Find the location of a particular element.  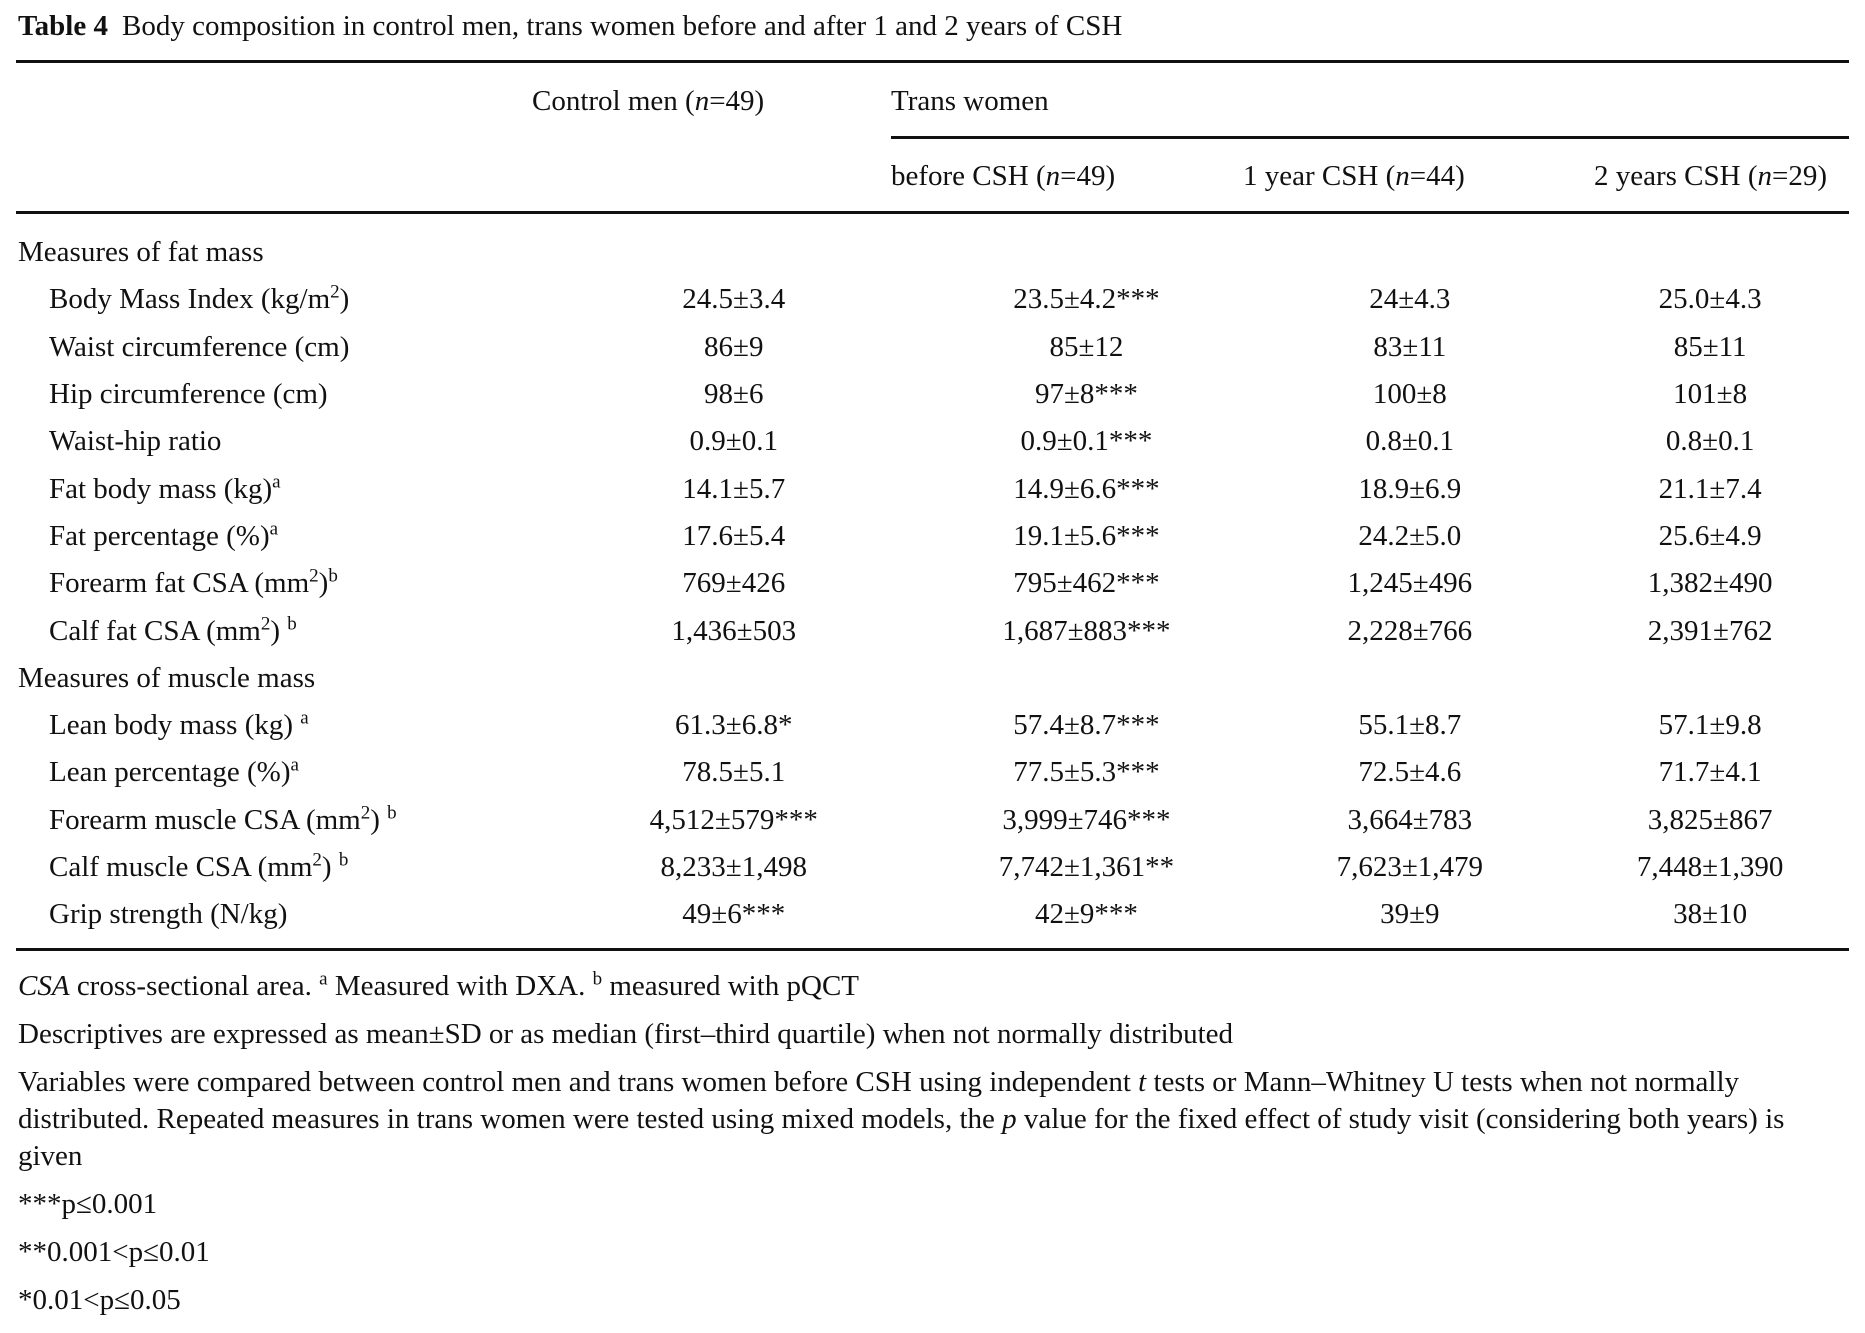

table-cell: 25.0±4.3 is located at coordinates (1710, 299).